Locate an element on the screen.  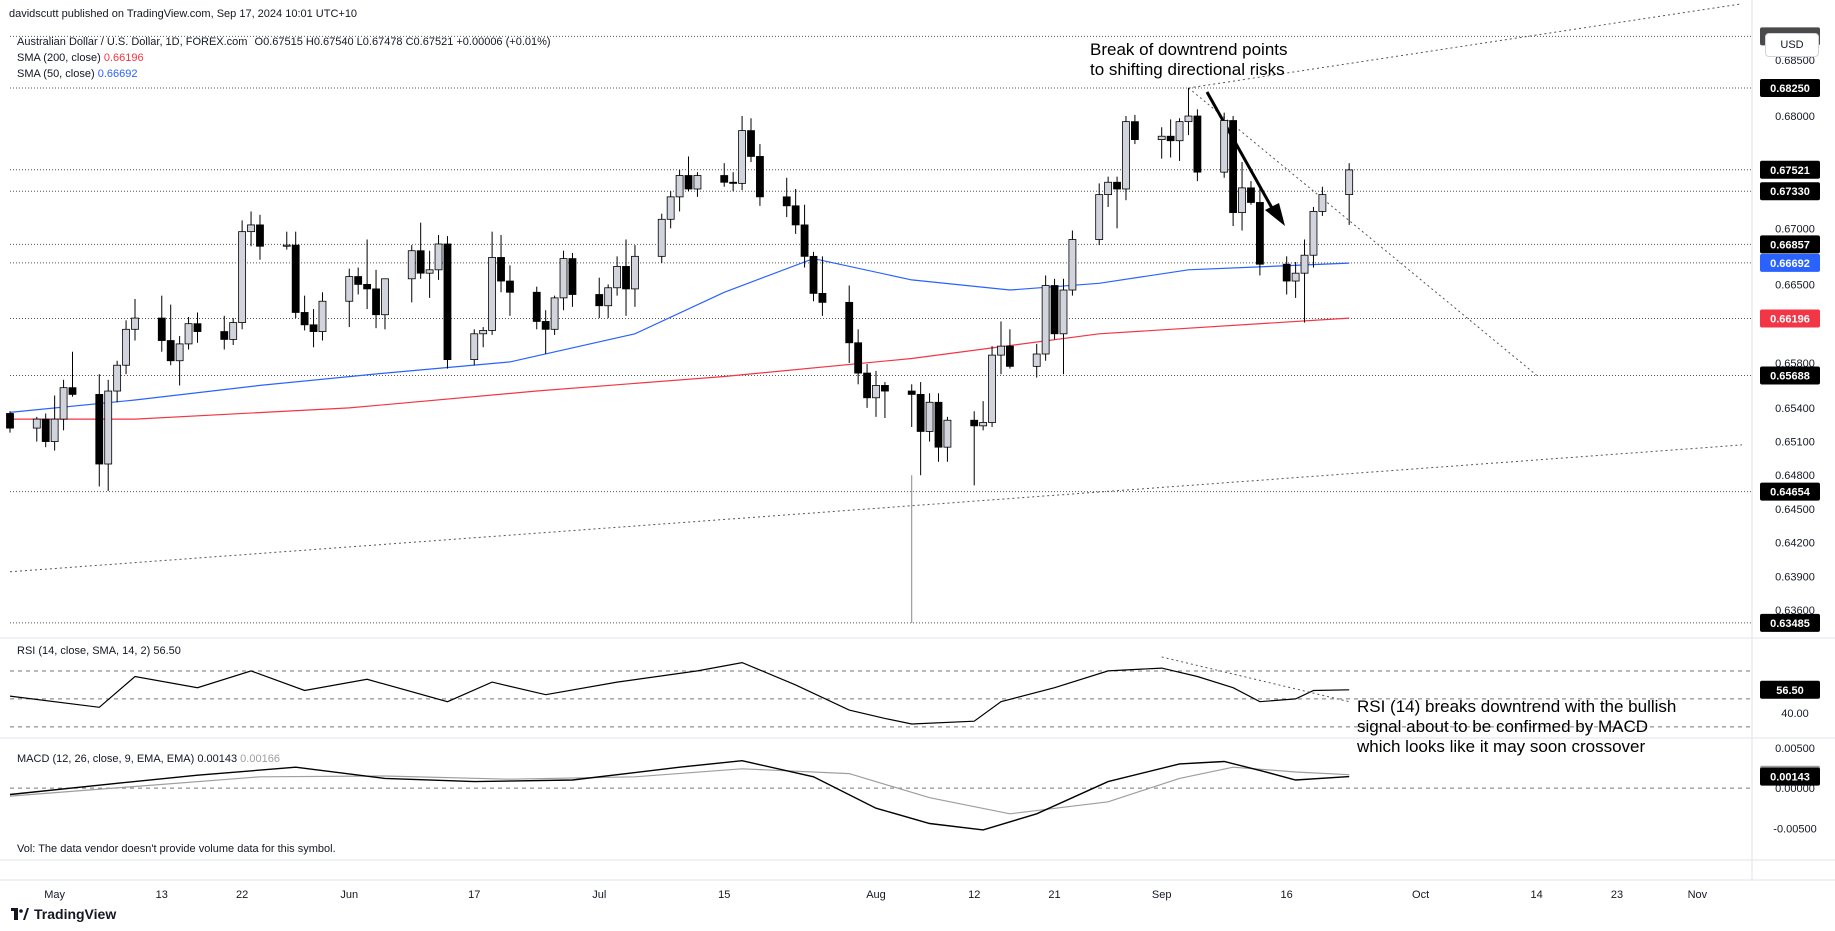
rsi-downtrend-line is located at coordinates (1255, 679).